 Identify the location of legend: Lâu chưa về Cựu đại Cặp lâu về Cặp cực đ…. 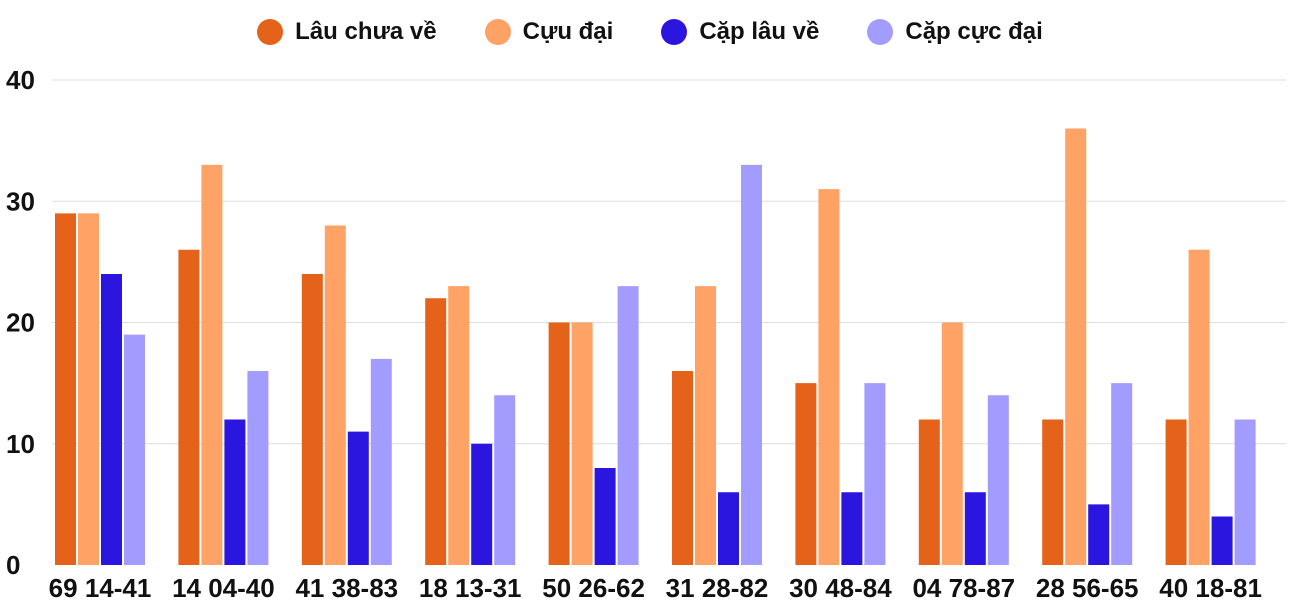
(650, 32).